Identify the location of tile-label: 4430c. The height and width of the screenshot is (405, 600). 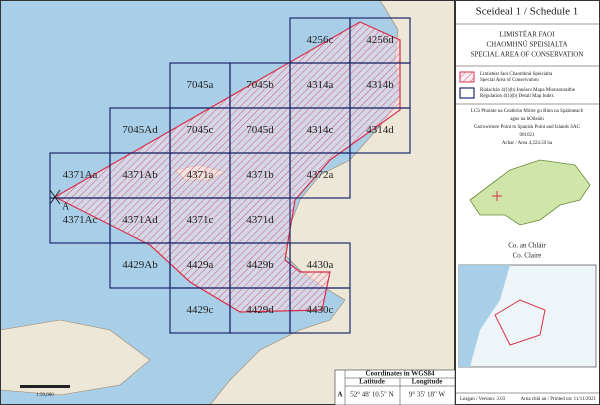
(320, 310).